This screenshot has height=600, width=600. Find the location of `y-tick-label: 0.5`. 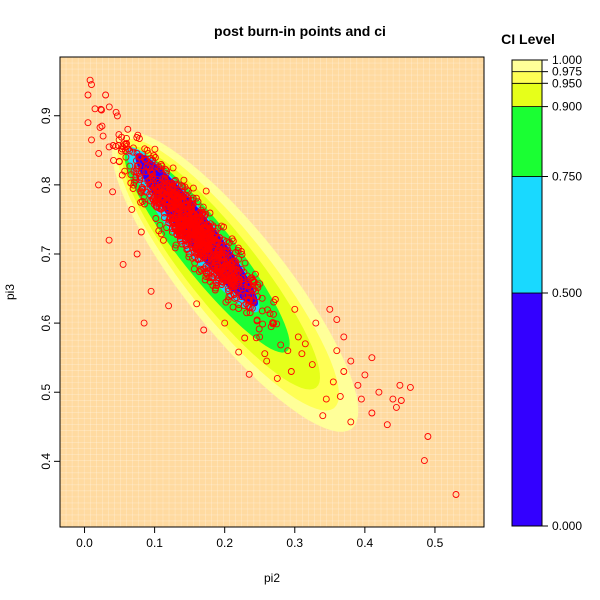

y-tick-label: 0.5 is located at coordinates (46, 392).